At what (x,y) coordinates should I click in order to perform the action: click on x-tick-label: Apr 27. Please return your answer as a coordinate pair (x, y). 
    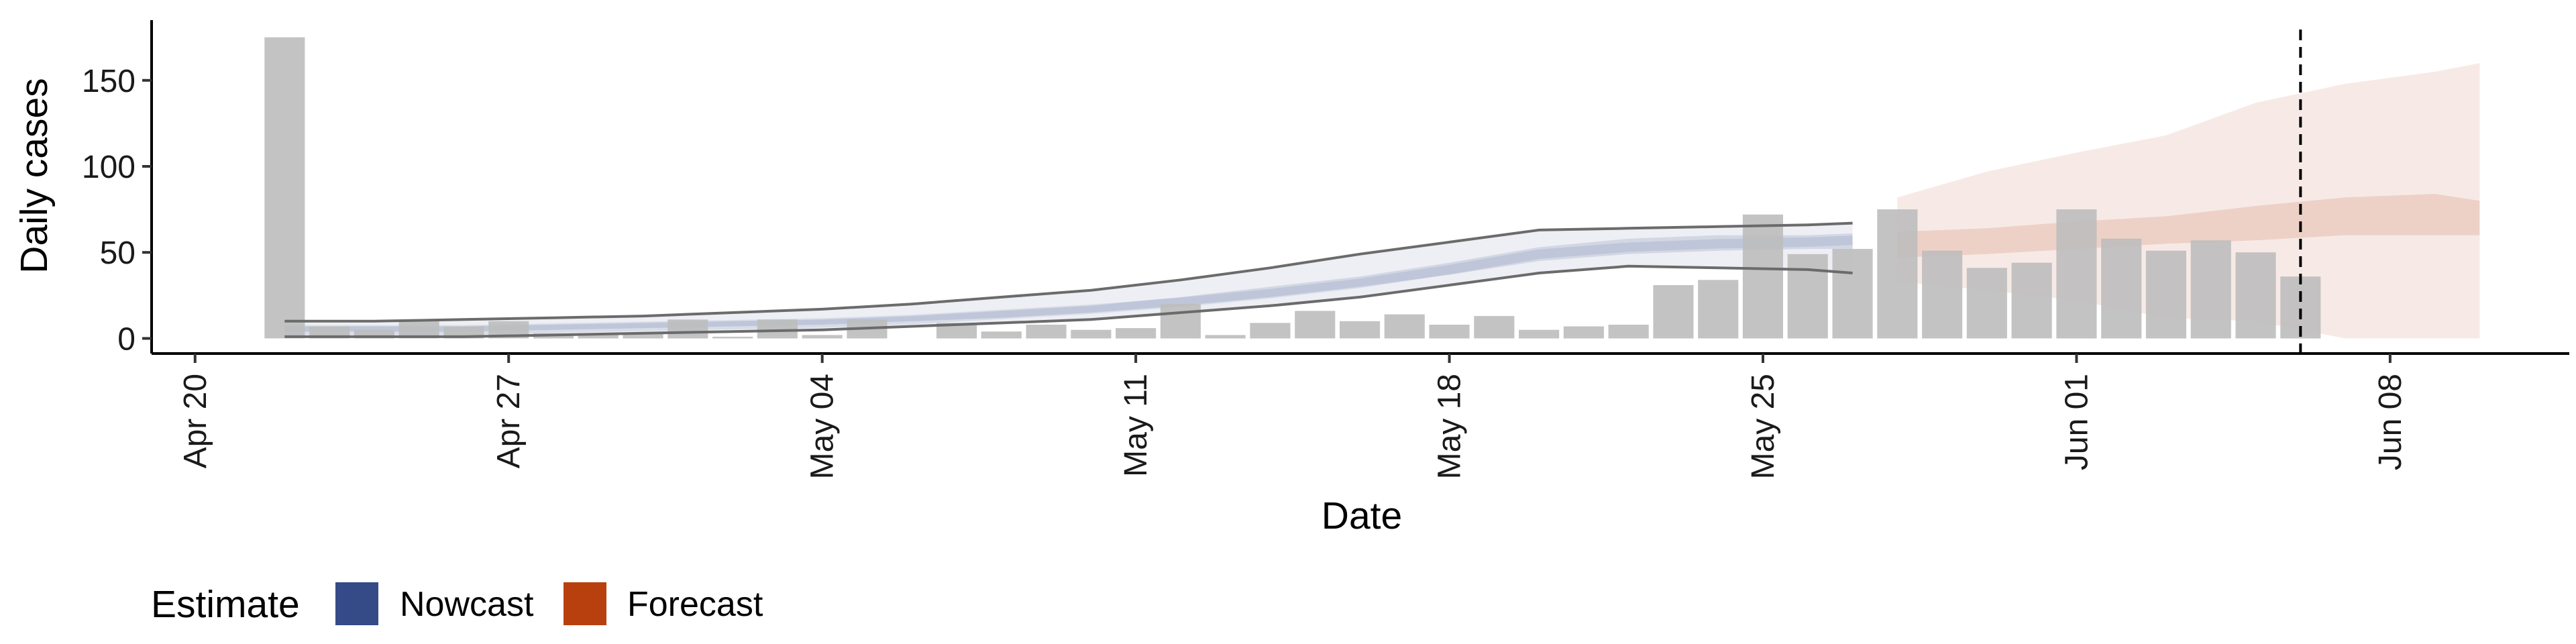
    Looking at the image, I should click on (509, 421).